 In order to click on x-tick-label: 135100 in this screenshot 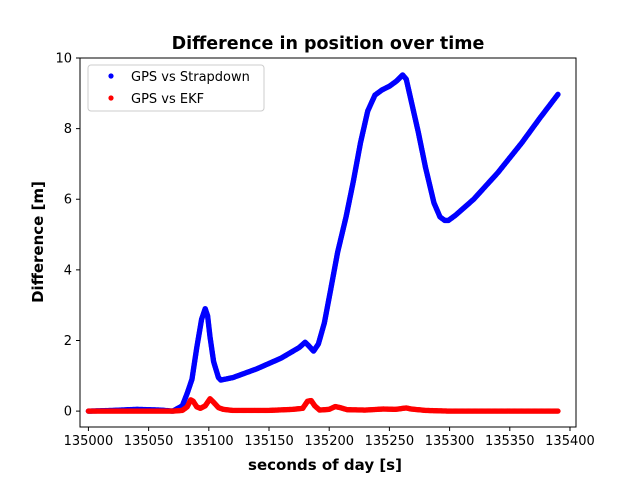, I will do `click(209, 441)`.